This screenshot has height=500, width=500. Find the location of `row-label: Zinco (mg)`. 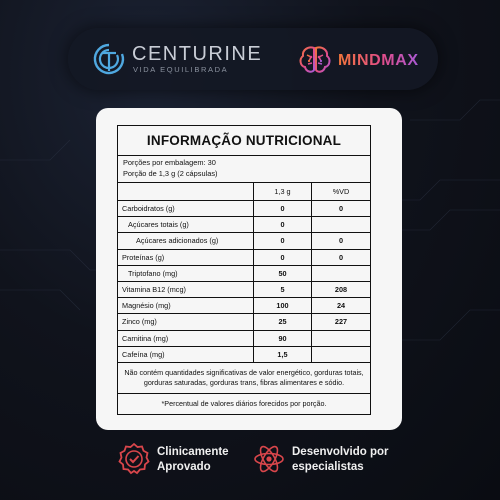

row-label: Zinco (mg) is located at coordinates (186, 322).